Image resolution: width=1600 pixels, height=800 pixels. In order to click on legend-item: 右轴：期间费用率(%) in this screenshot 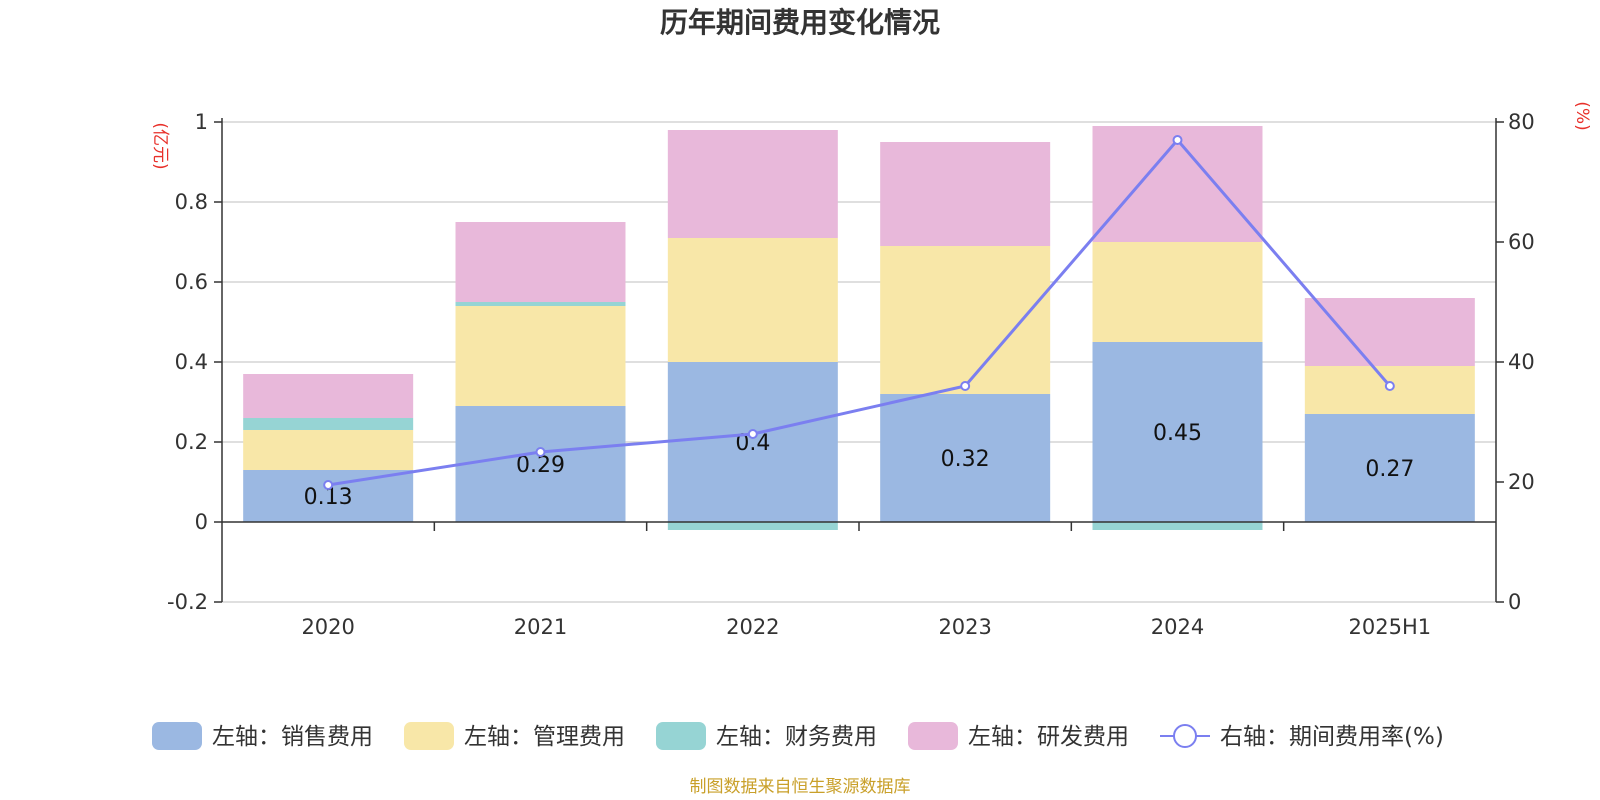, I will do `click(1302, 737)`.